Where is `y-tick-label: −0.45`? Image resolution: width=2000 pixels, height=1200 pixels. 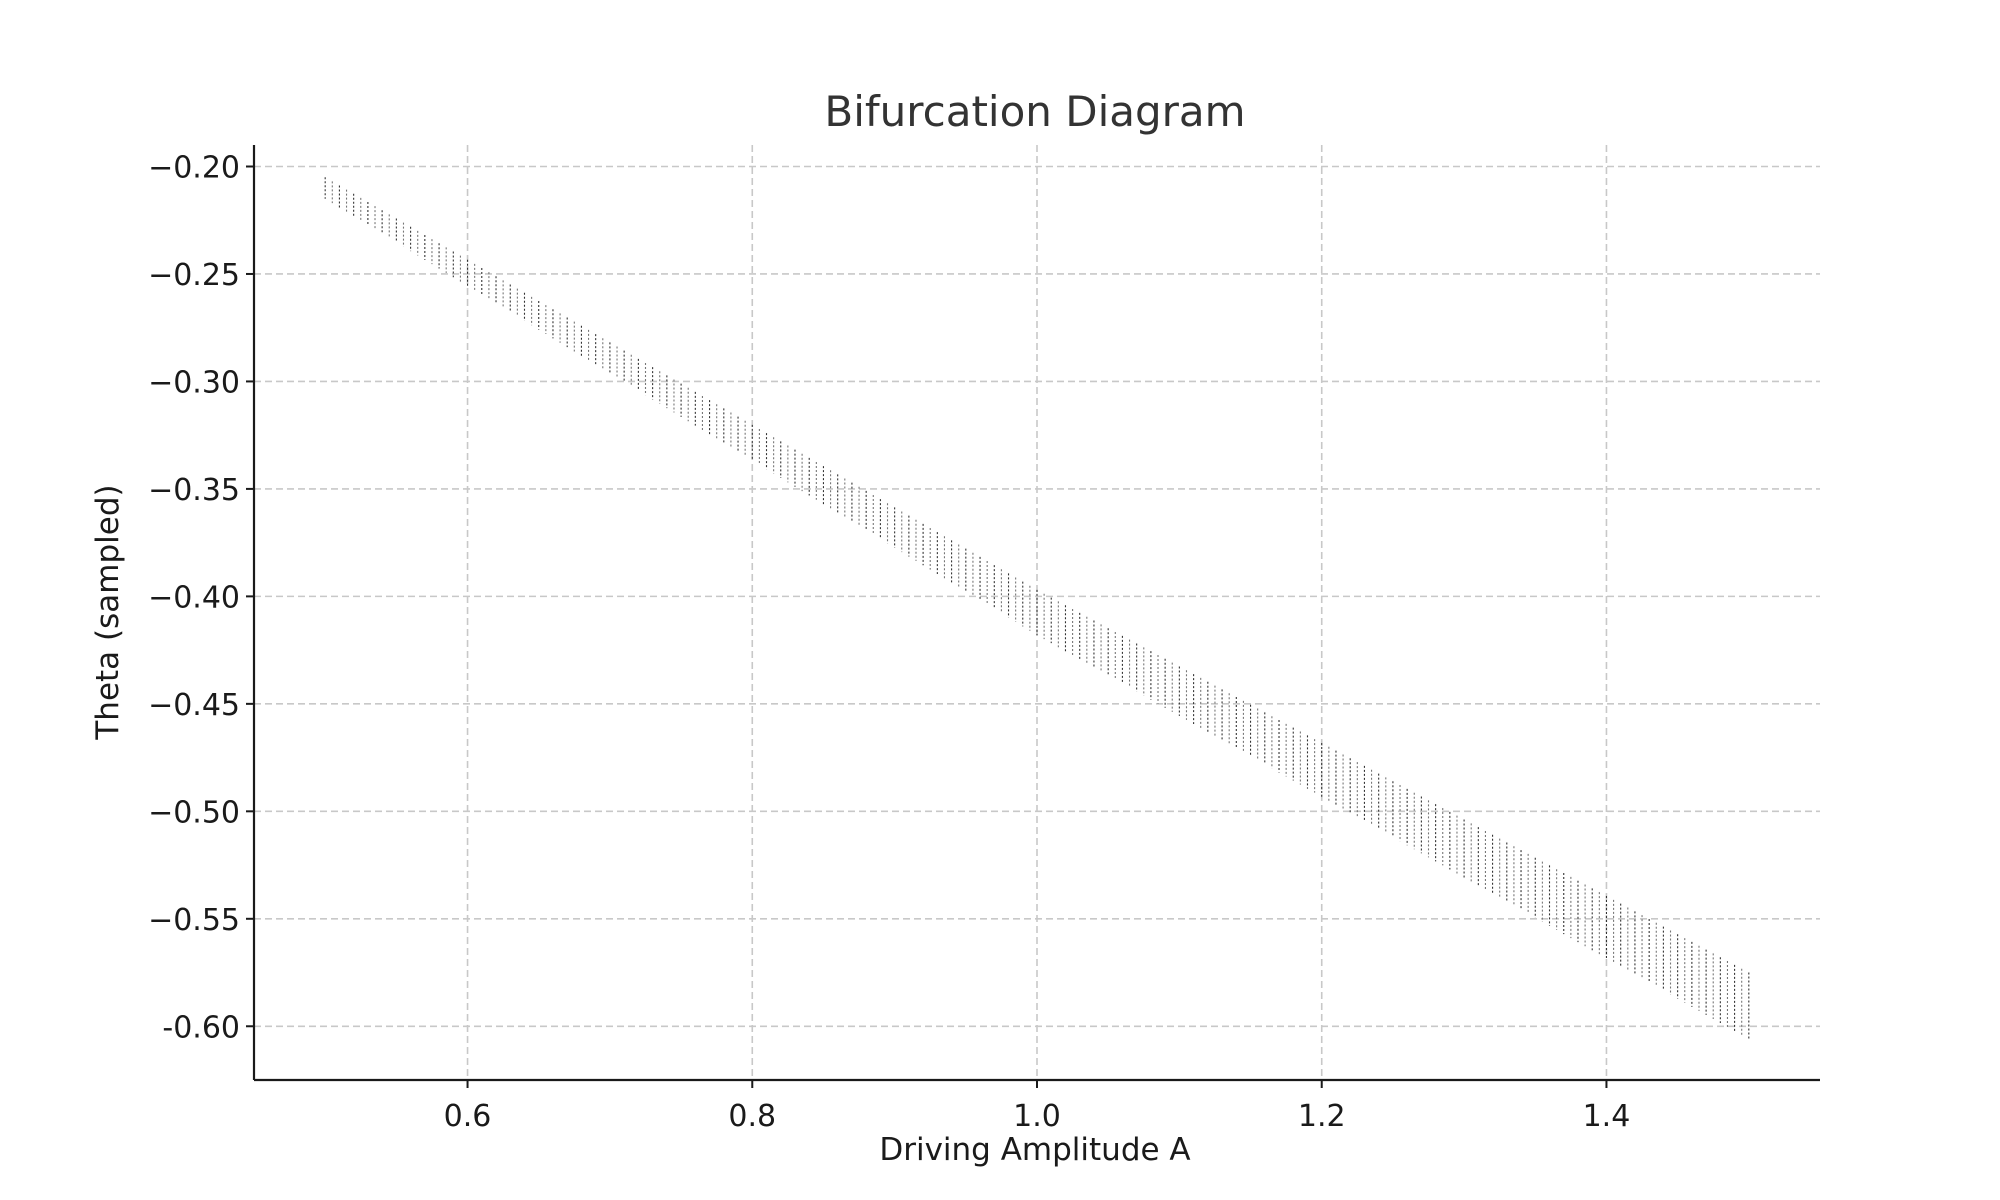 y-tick-label: −0.45 is located at coordinates (194, 705).